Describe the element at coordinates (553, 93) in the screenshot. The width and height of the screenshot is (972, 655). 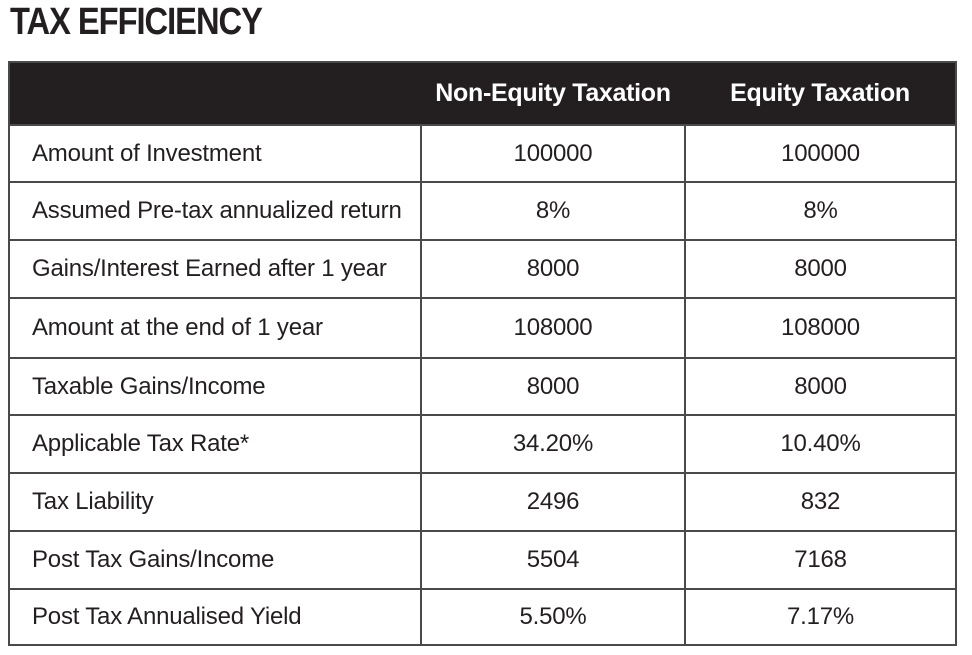
I see `header-non-equity-taxation: Non-Equity Taxation` at that location.